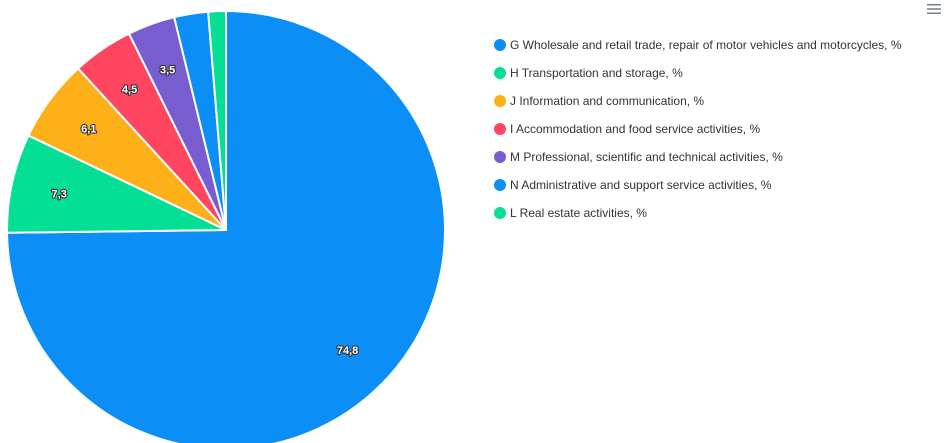 Image resolution: width=947 pixels, height=443 pixels. Describe the element at coordinates (59, 194) in the screenshot. I see `slice-data-label: 7,3` at that location.